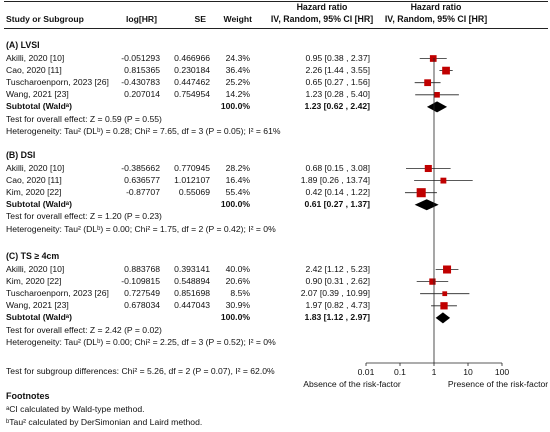  Describe the element at coordinates (192, 94) in the screenshot. I see `study-se: 0.754954` at that location.